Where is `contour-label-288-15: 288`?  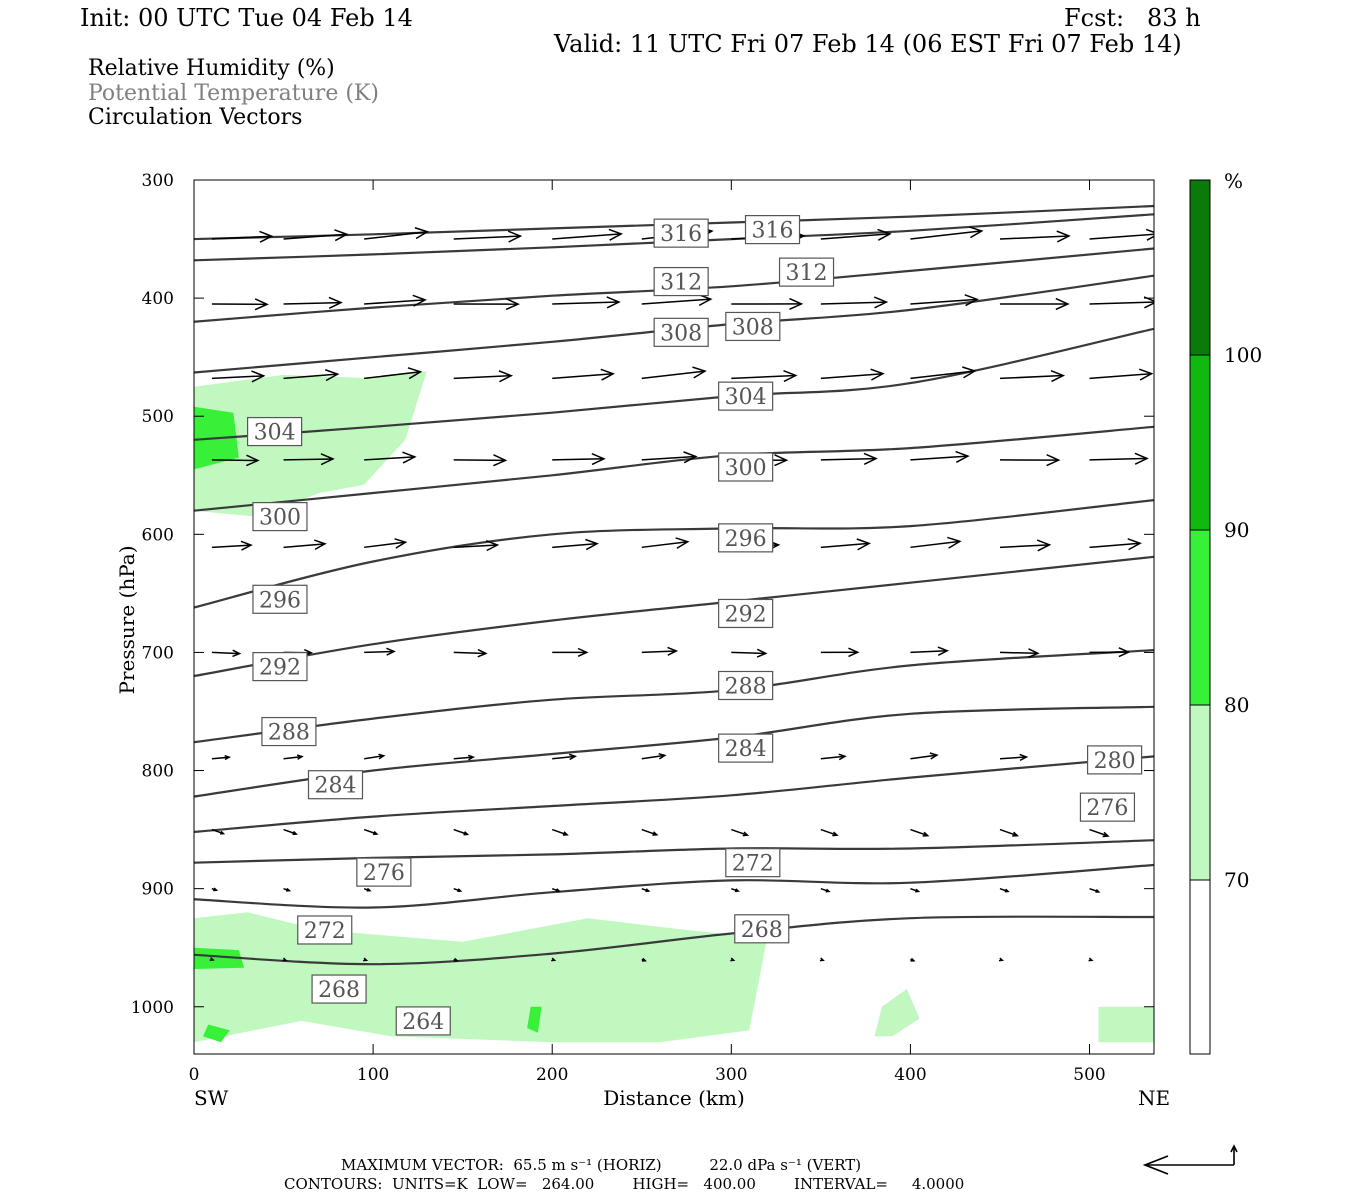
contour-label-288-15: 288 is located at coordinates (746, 685).